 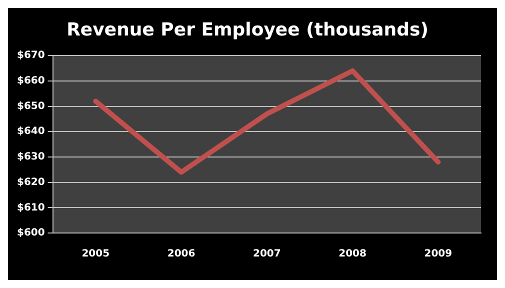 I want to click on y-tick-label: $670, so click(x=30, y=56).